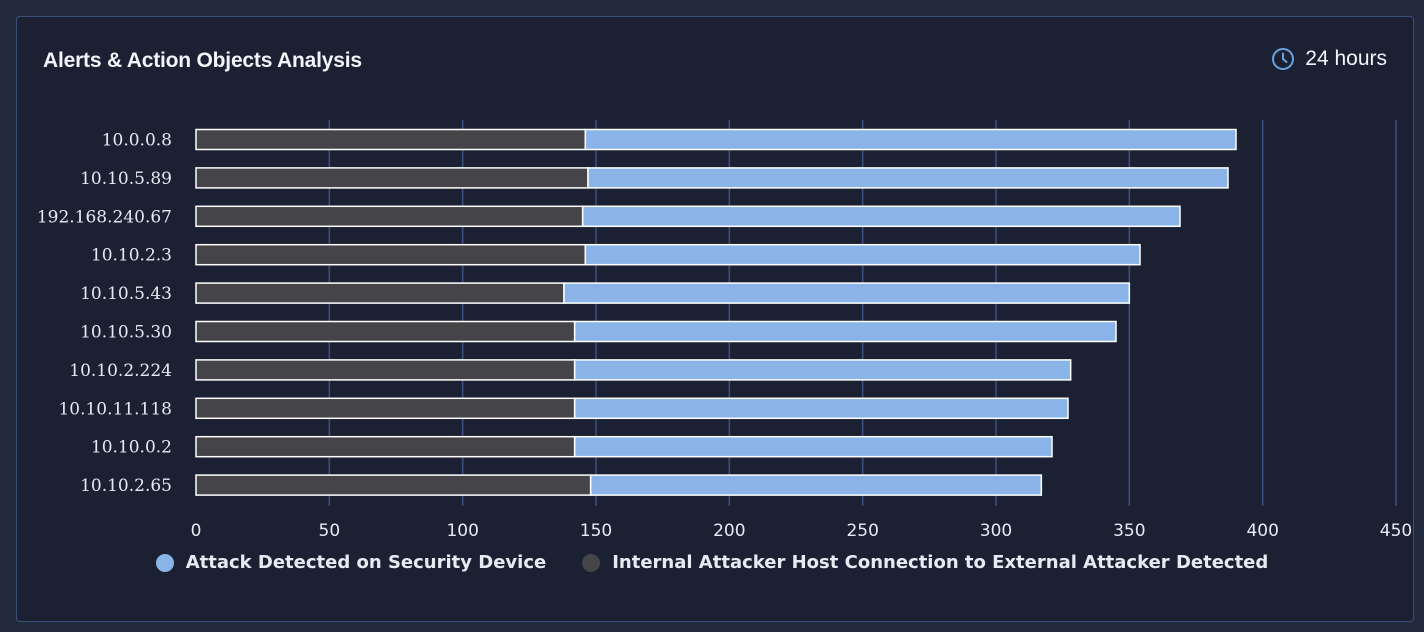  What do you see at coordinates (126, 333) in the screenshot?
I see `y-category-label: 10.10.5.30` at bounding box center [126, 333].